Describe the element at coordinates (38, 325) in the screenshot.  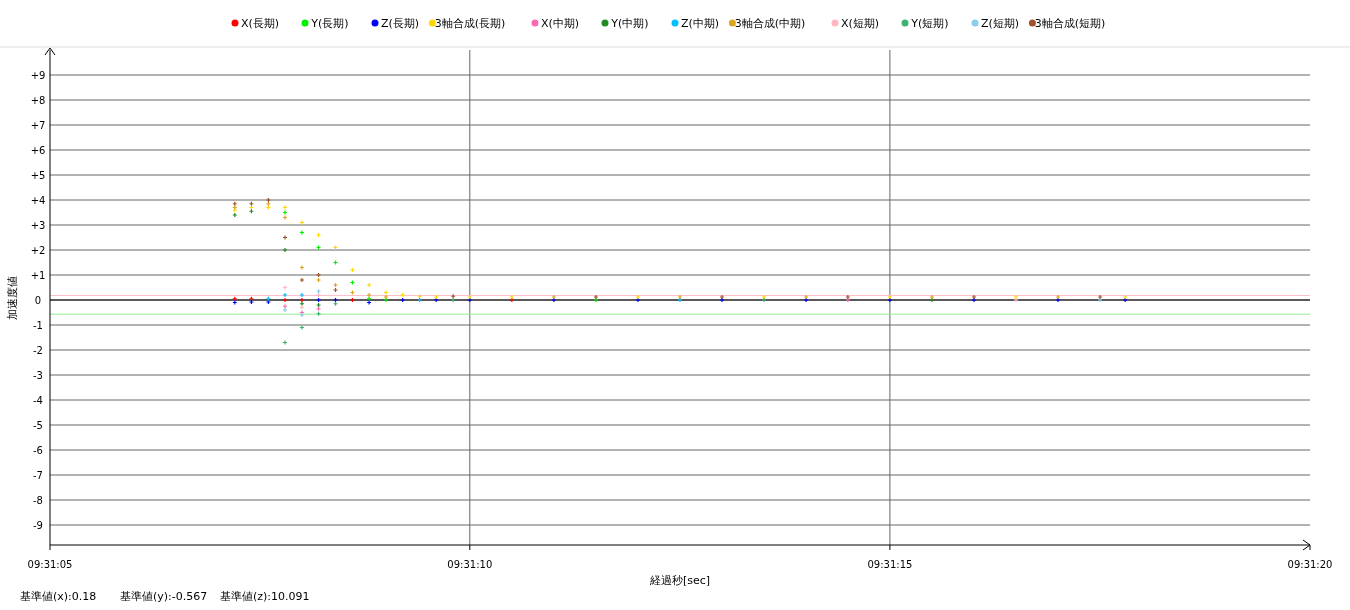
I see `y-tick-label: -1` at that location.